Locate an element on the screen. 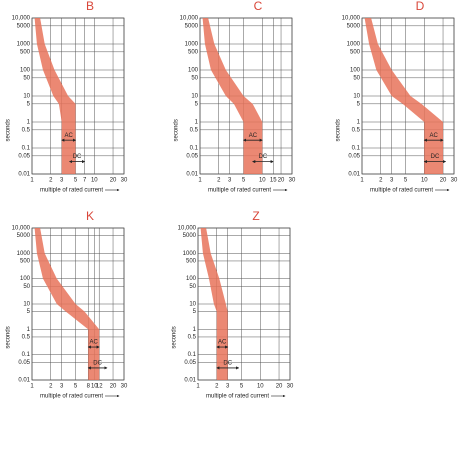 The image size is (474, 475). x-tick-label: 15 is located at coordinates (273, 181).